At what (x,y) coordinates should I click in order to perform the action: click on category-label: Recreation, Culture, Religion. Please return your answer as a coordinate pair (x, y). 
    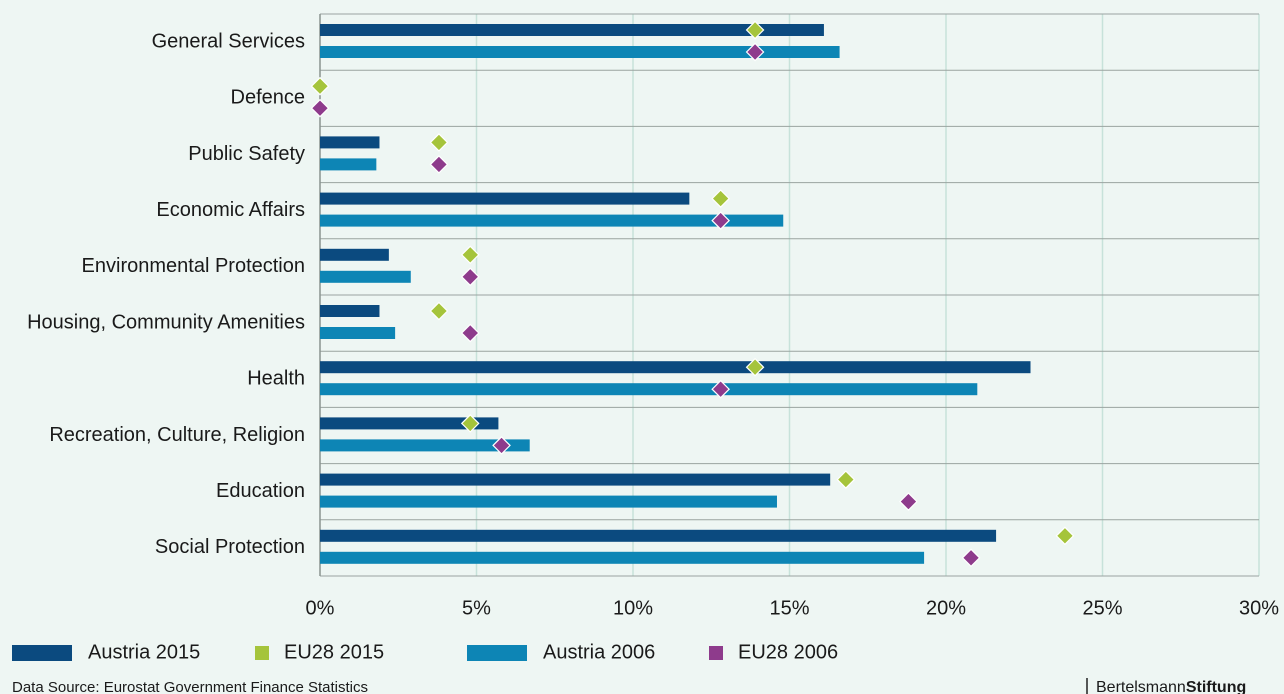
    Looking at the image, I should click on (177, 435).